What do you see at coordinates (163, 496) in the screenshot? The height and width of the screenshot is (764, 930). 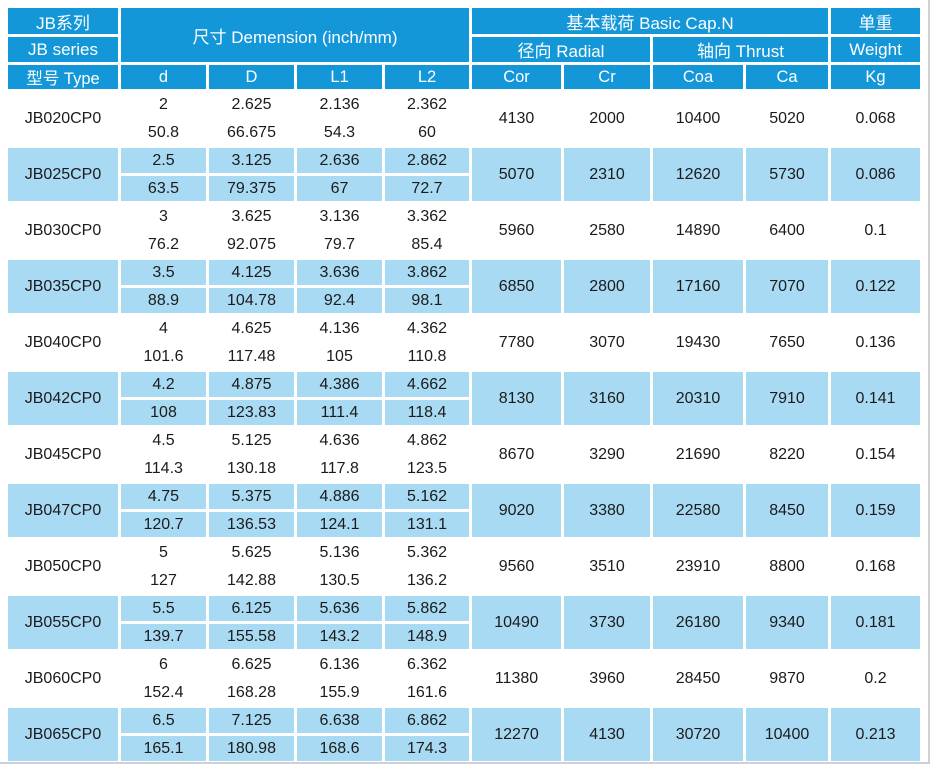 I see `dim-d-inch-cell: 4.75` at bounding box center [163, 496].